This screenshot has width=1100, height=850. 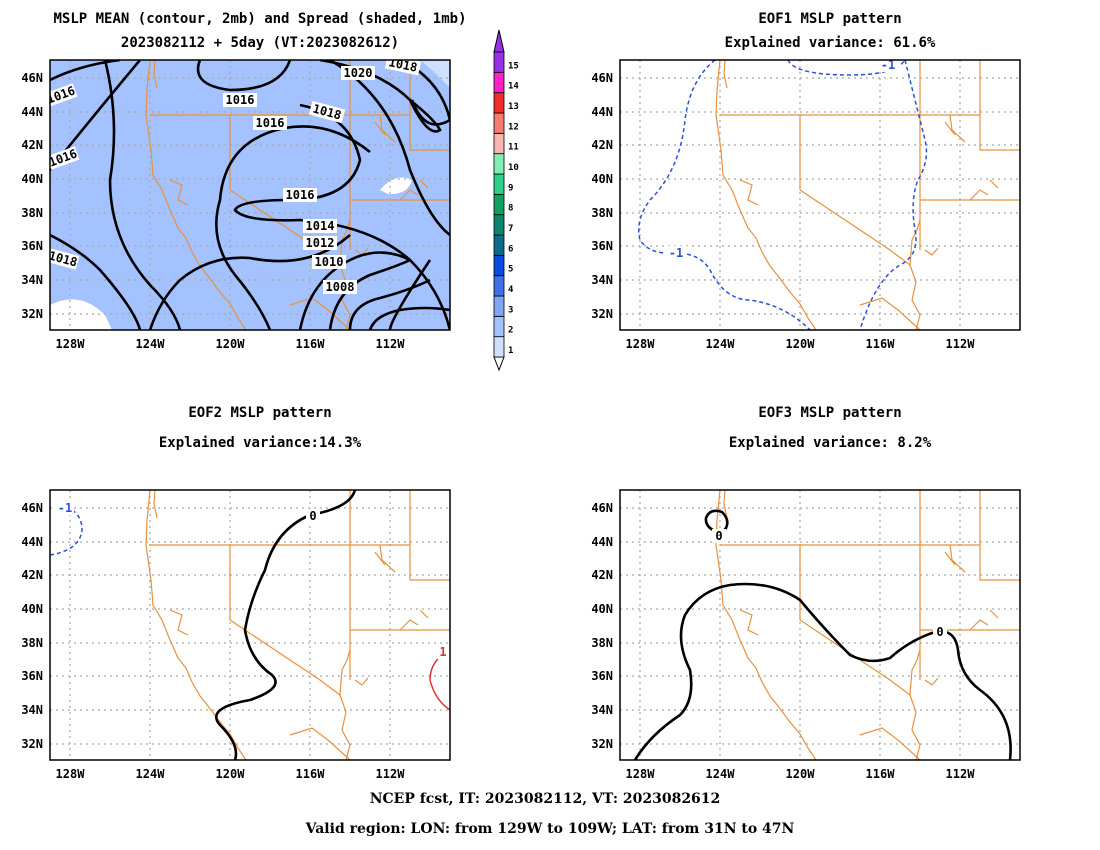 I want to click on contour-label: 1010, so click(x=329, y=262).